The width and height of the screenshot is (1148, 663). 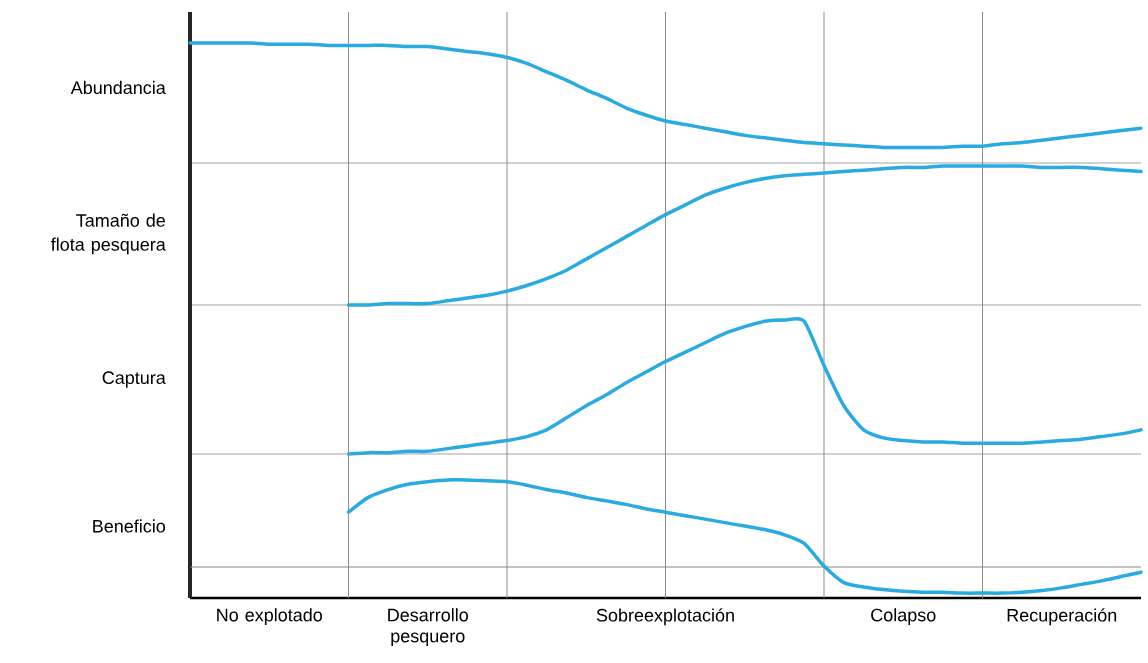 I want to click on y-axis-title: Tamaño de flota pesquera, so click(x=108, y=234).